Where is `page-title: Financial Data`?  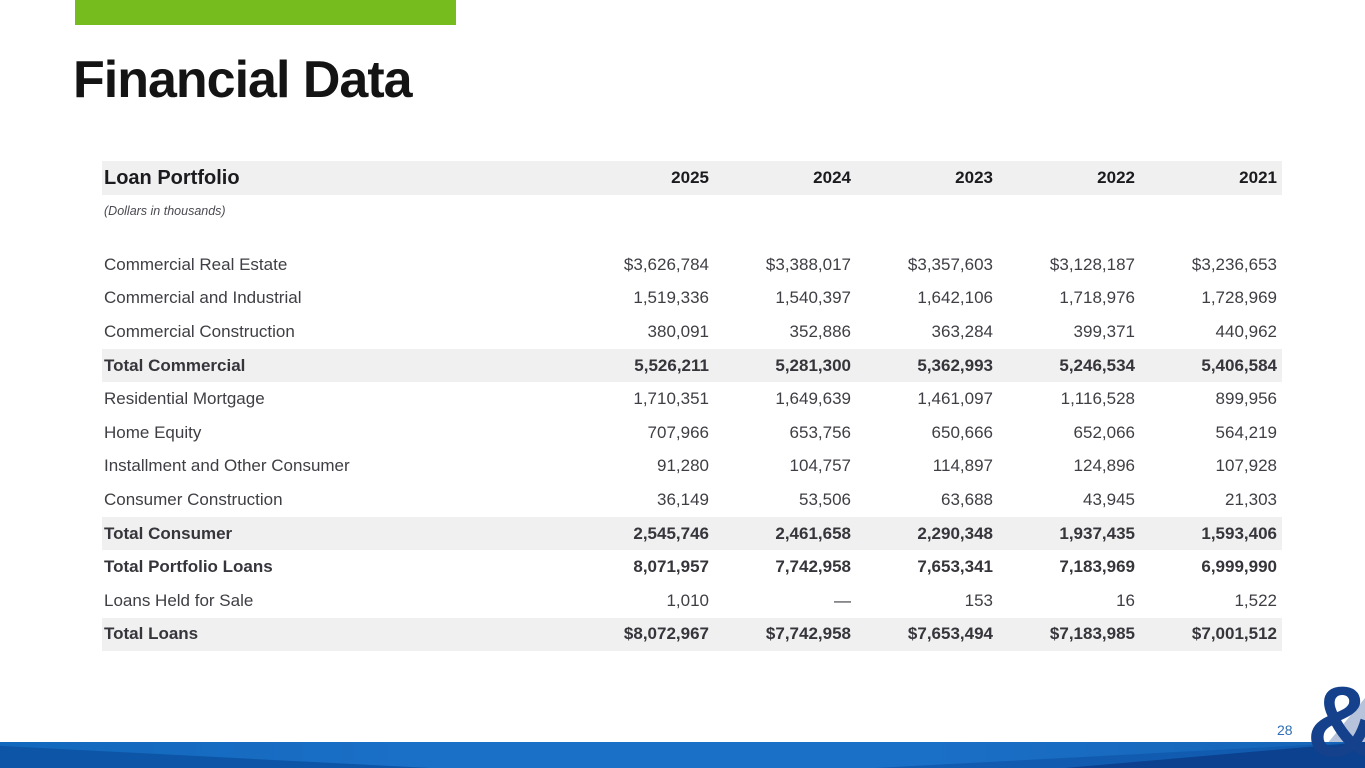 page-title: Financial Data is located at coordinates (243, 80).